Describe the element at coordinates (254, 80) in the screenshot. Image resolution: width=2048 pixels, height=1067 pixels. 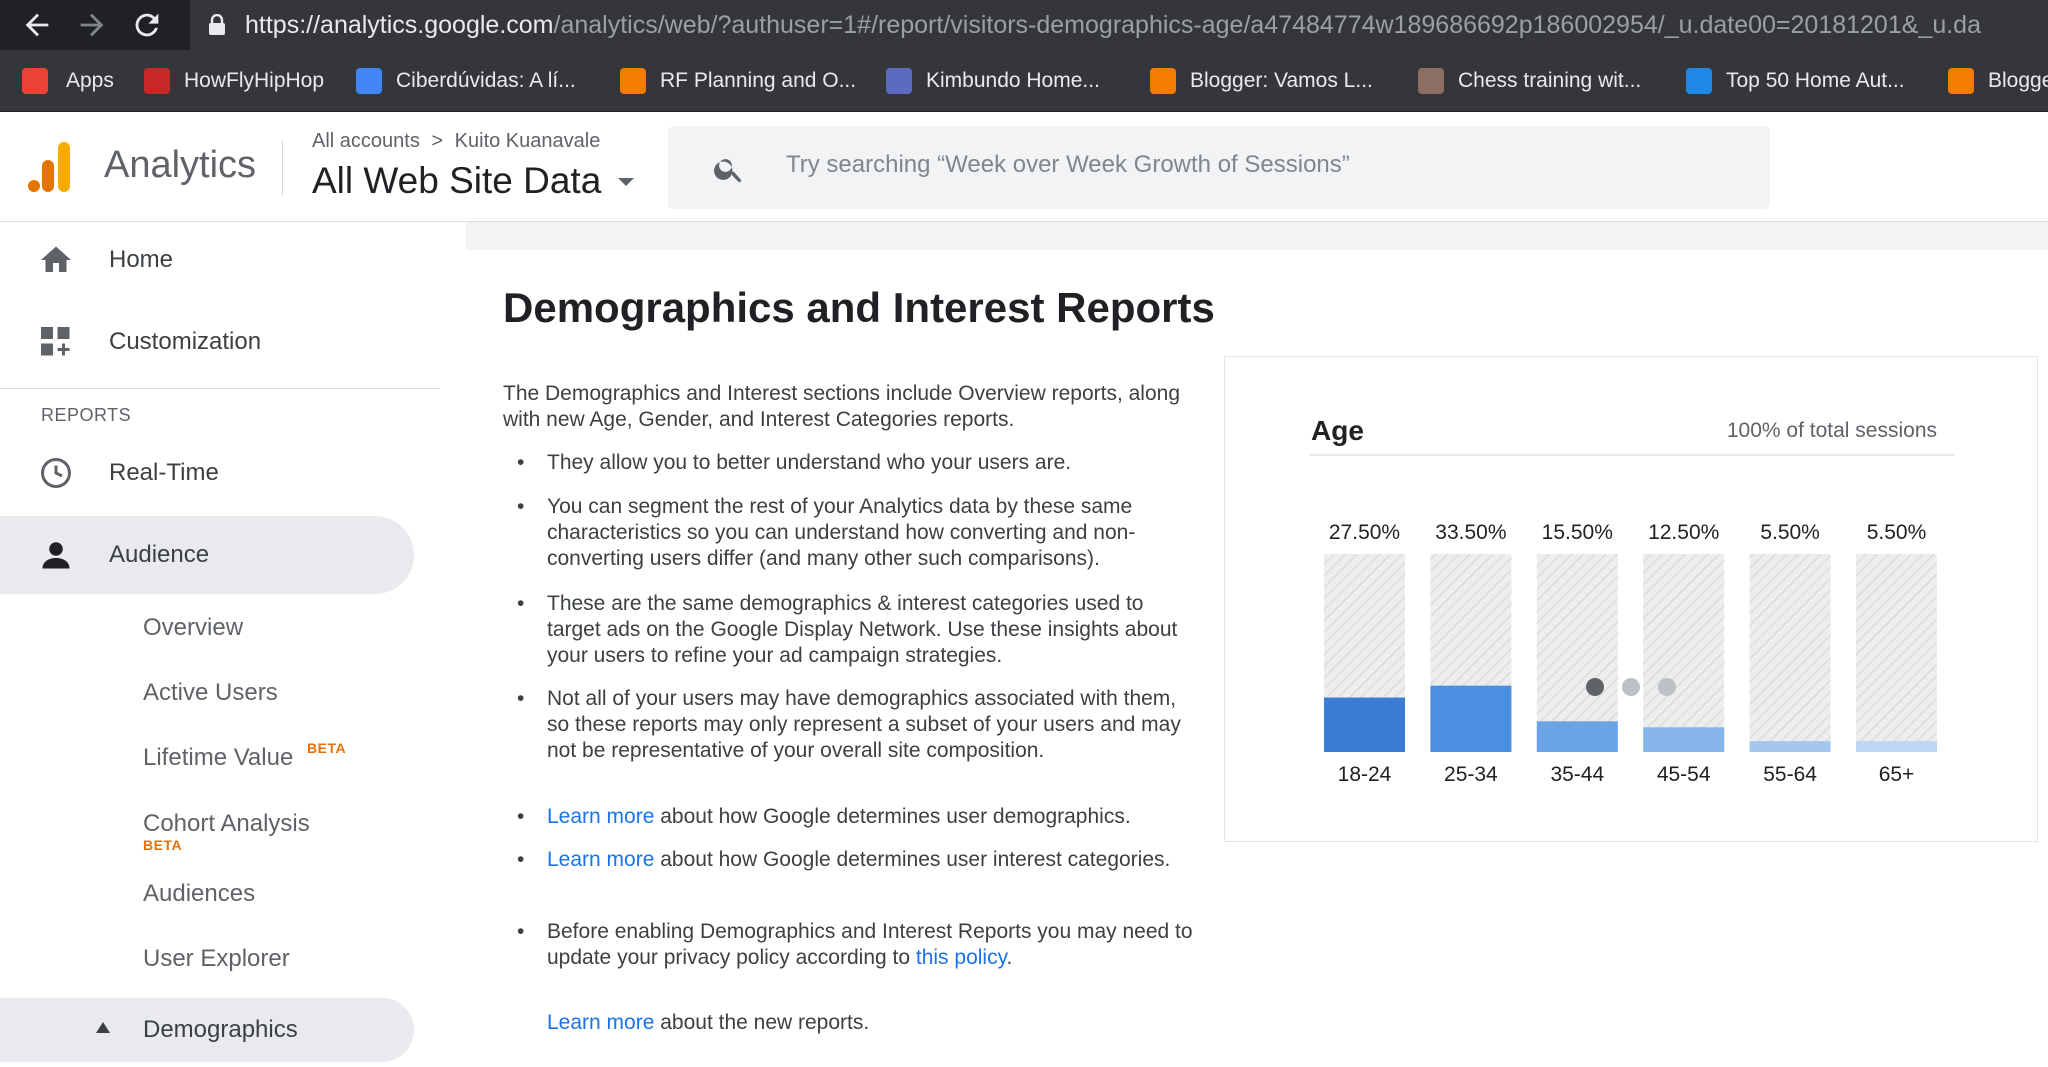
I see `bookmark-label: HowFlyHipHop` at that location.